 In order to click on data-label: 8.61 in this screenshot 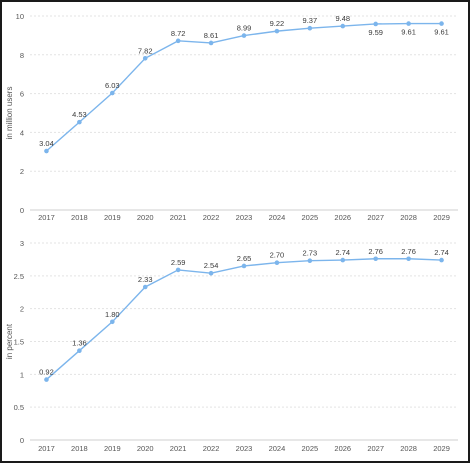, I will do `click(211, 35)`.